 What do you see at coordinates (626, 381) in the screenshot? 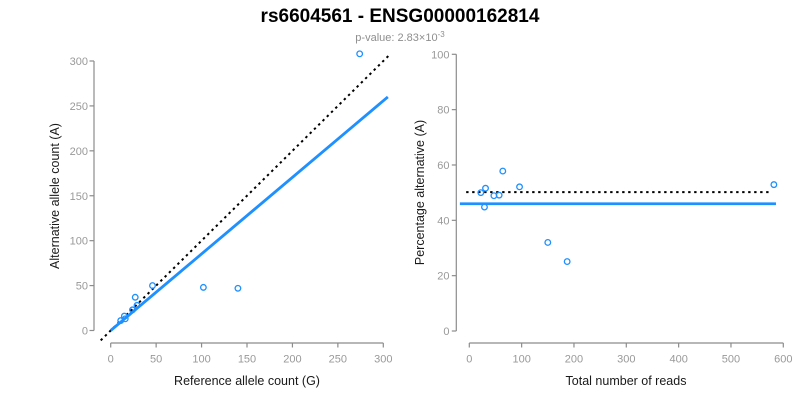
I see `x-axis-title: Total number of reads` at bounding box center [626, 381].